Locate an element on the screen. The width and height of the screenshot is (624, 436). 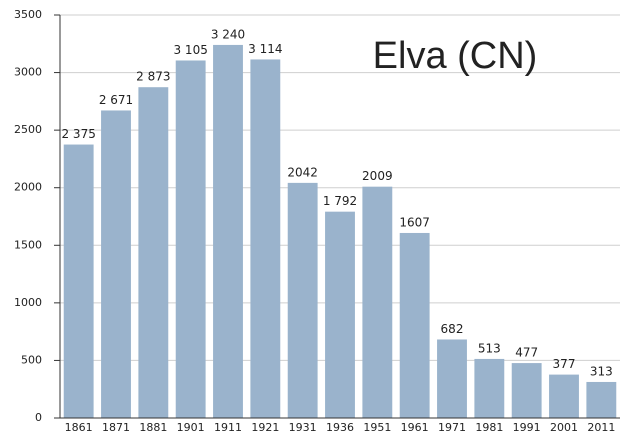
chart-title: Elva (CN) is located at coordinates (455, 56).